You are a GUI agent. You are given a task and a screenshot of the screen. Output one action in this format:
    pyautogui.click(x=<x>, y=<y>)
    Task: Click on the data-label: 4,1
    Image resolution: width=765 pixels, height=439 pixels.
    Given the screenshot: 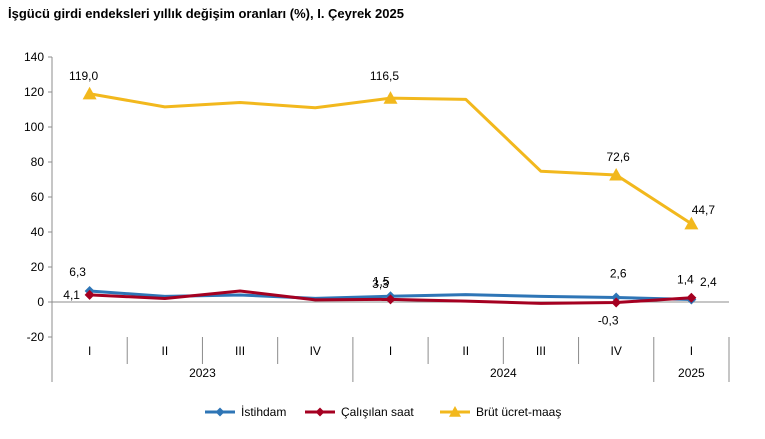 What is the action you would take?
    pyautogui.click(x=71, y=295)
    